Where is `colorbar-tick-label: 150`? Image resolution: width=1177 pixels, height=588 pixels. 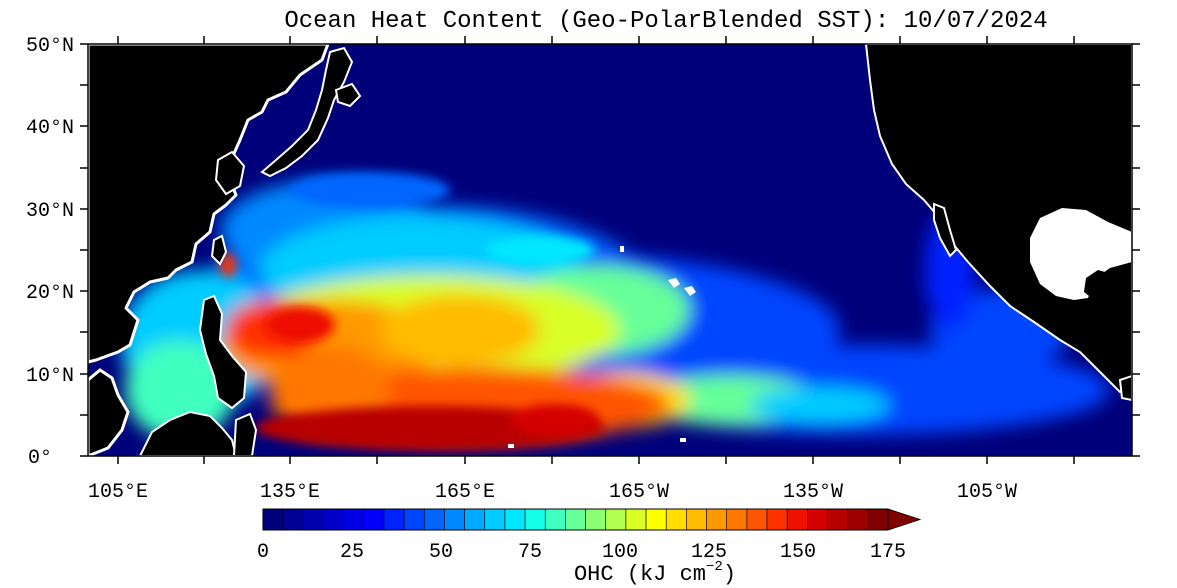 colorbar-tick-label: 150 is located at coordinates (798, 552).